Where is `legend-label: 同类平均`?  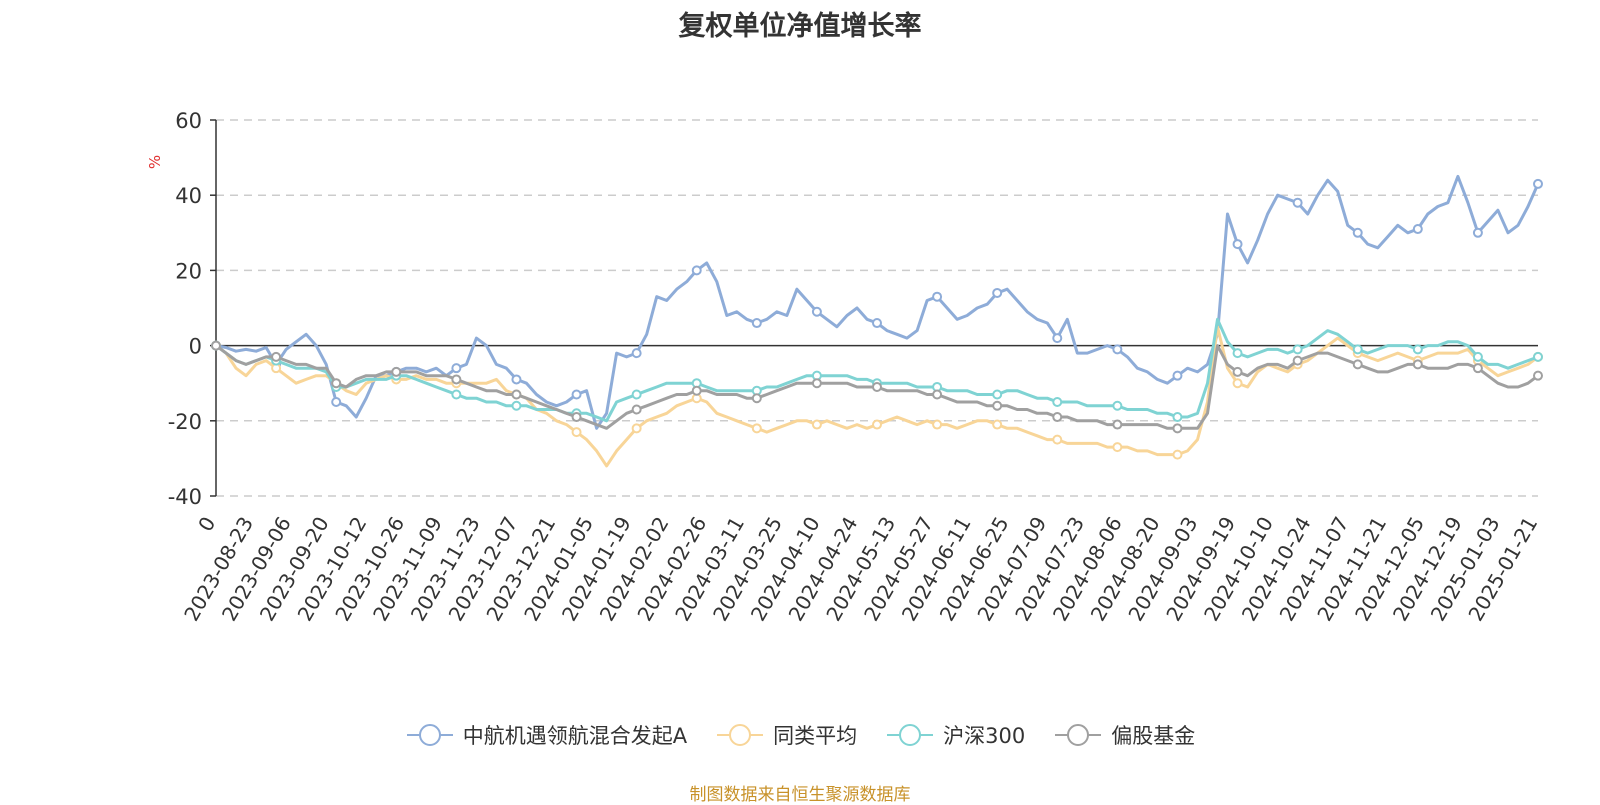
legend-label: 同类平均 is located at coordinates (815, 736).